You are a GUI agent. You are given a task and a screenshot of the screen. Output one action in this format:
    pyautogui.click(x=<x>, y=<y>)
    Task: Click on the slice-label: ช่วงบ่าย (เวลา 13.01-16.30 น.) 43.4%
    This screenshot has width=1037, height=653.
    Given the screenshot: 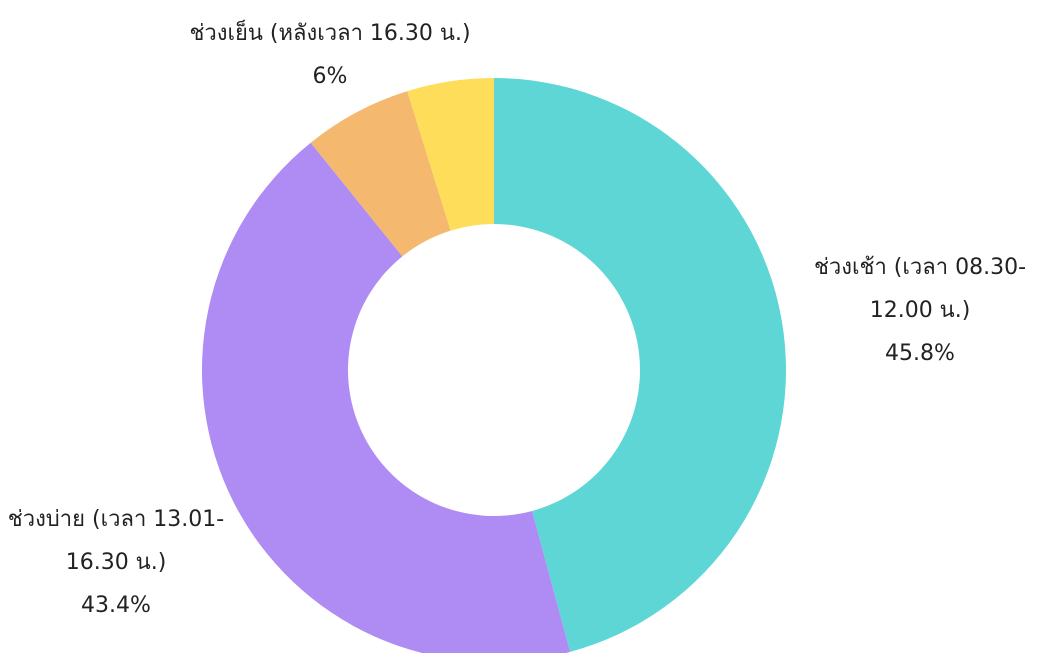 What is the action you would take?
    pyautogui.click(x=116, y=562)
    